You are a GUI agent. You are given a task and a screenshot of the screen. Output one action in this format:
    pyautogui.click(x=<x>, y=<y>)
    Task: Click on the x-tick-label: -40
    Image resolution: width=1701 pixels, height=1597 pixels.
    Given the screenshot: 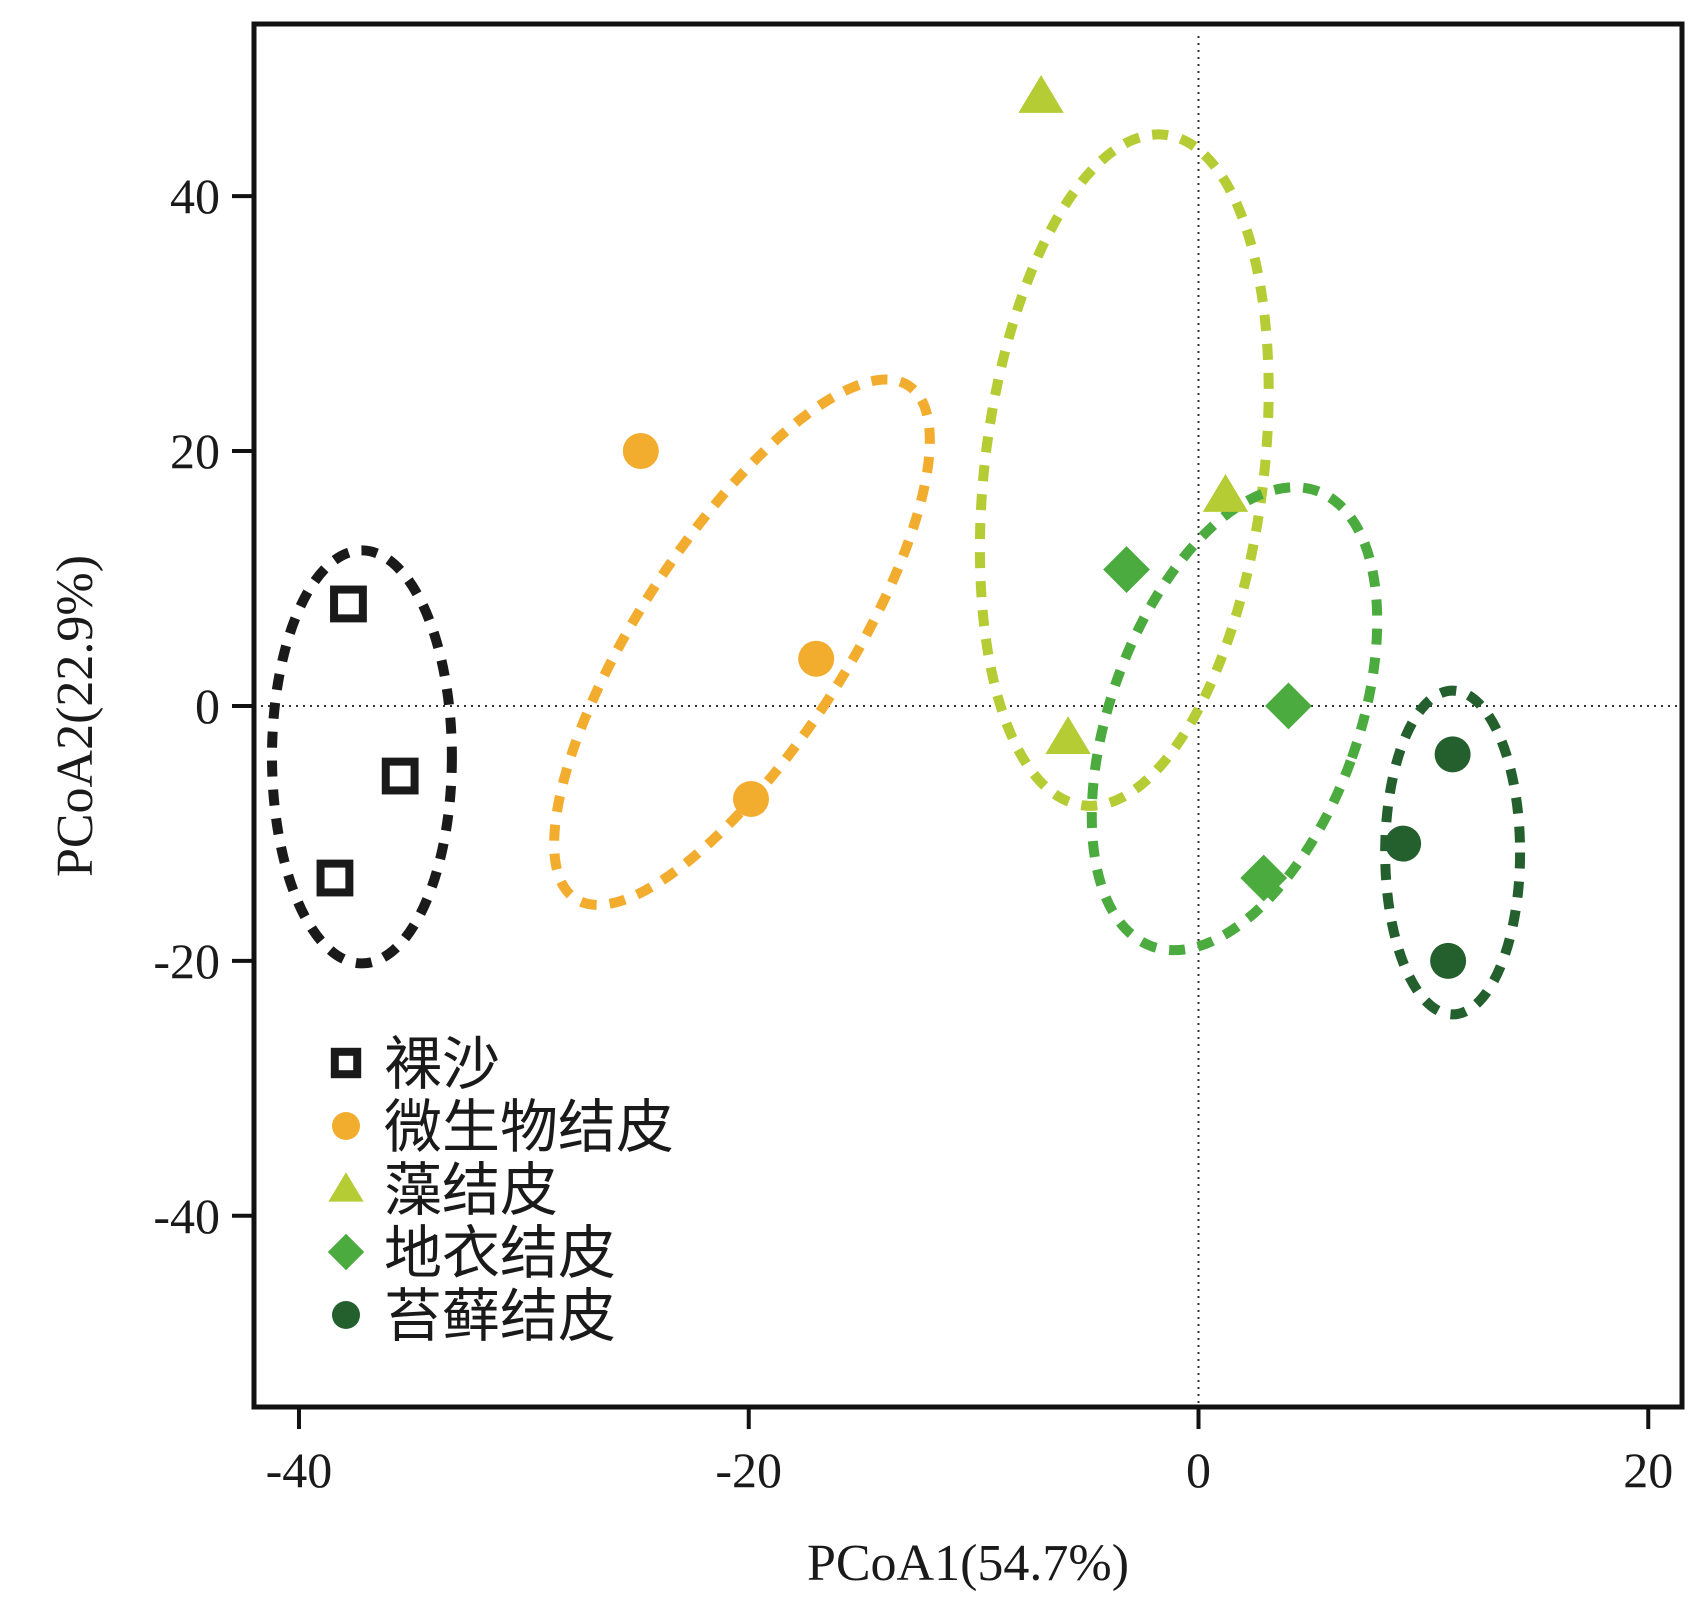 What is the action you would take?
    pyautogui.click(x=299, y=1470)
    